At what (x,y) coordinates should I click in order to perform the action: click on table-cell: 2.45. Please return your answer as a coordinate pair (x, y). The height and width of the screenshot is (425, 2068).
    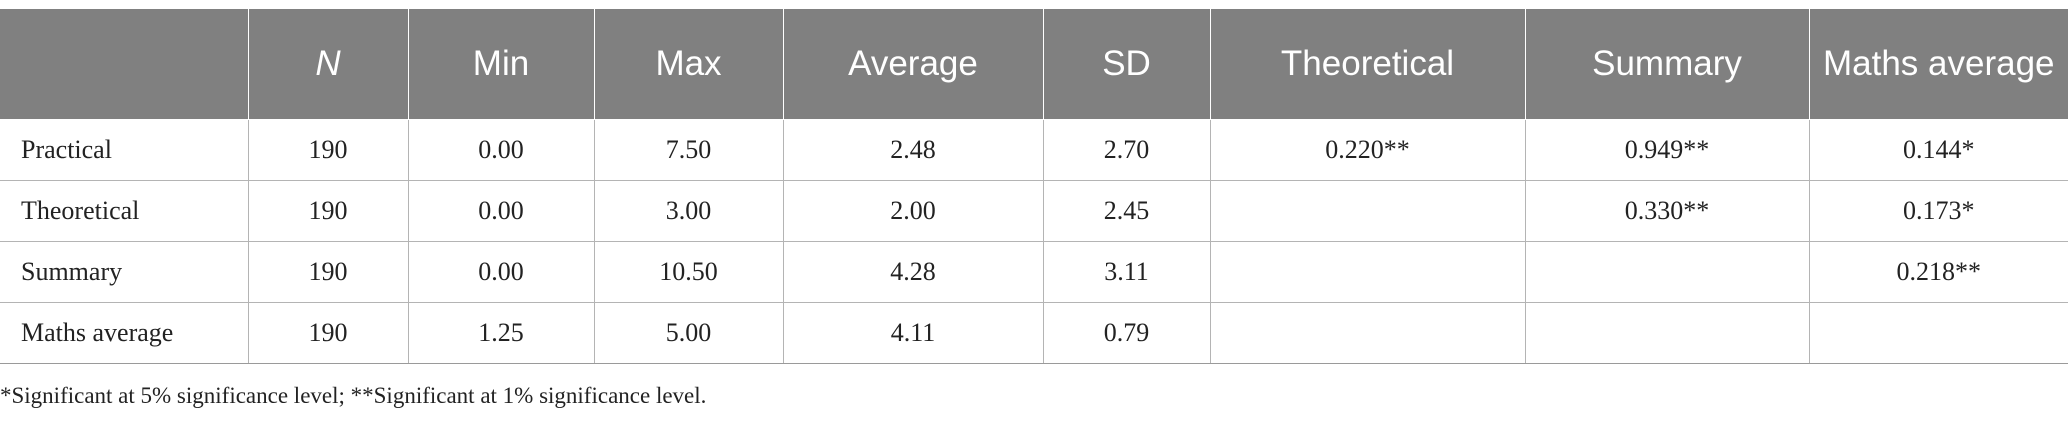
    Looking at the image, I should click on (1126, 211).